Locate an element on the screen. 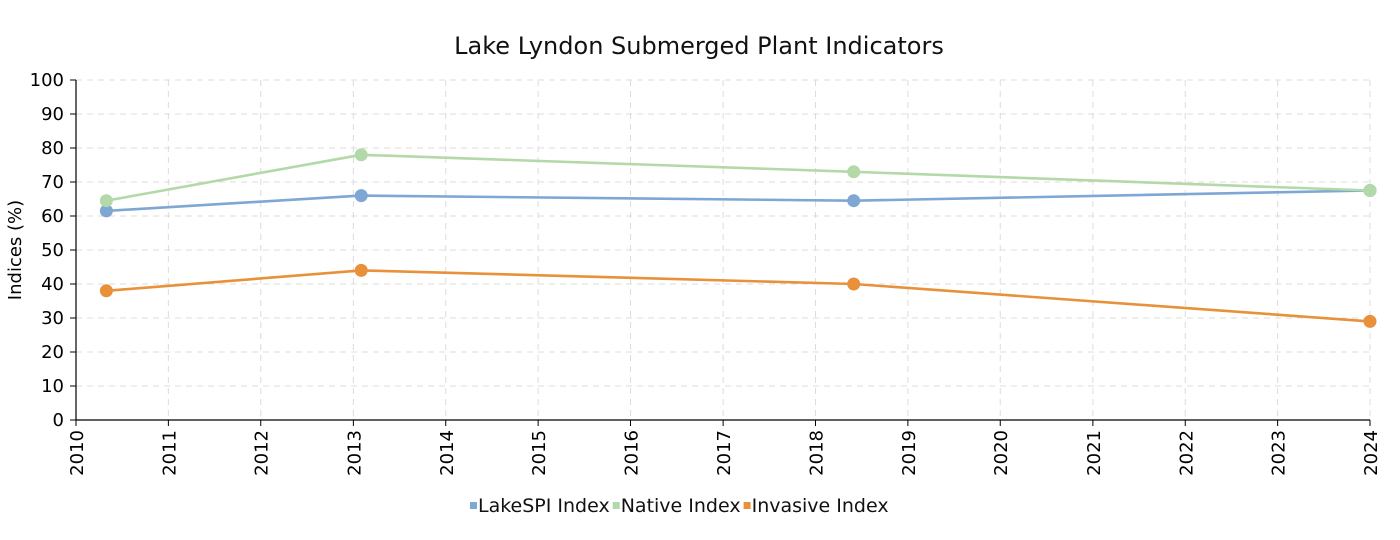  legend-label: Native Index is located at coordinates (681, 506).